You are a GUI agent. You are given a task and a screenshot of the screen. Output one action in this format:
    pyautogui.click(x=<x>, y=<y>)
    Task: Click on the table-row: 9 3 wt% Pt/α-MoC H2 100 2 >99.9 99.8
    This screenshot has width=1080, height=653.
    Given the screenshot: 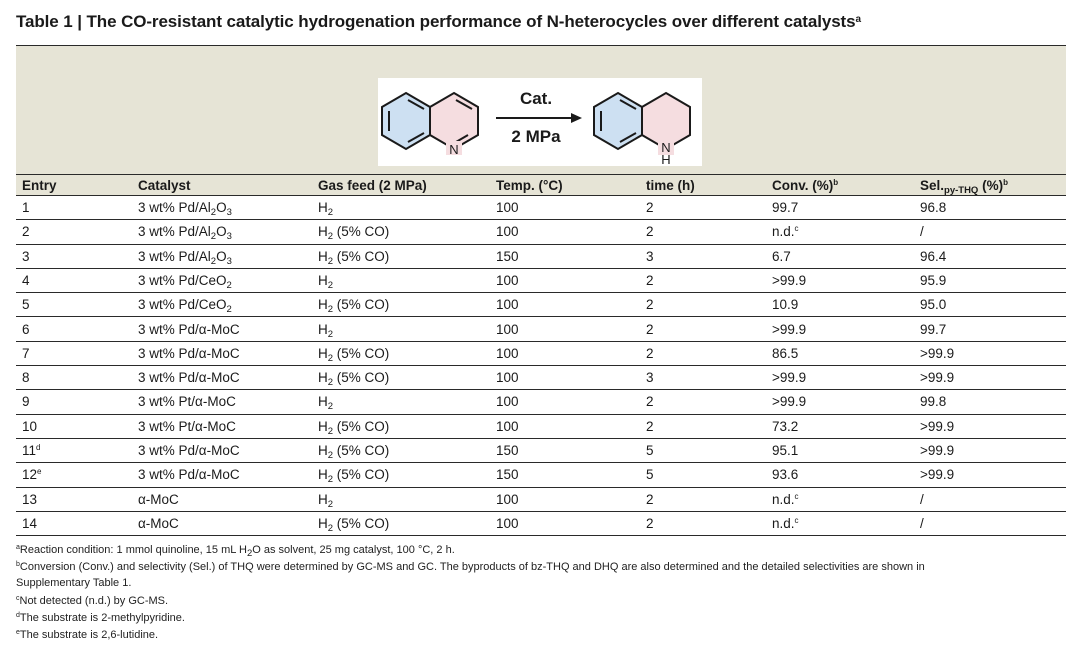 What is the action you would take?
    pyautogui.click(x=541, y=402)
    